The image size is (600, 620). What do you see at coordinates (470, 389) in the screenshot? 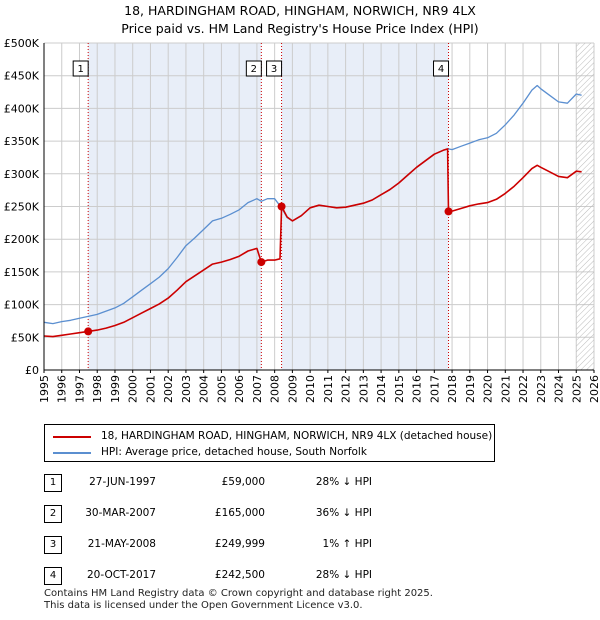
I see `x-tick-label: 2019` at bounding box center [470, 389].